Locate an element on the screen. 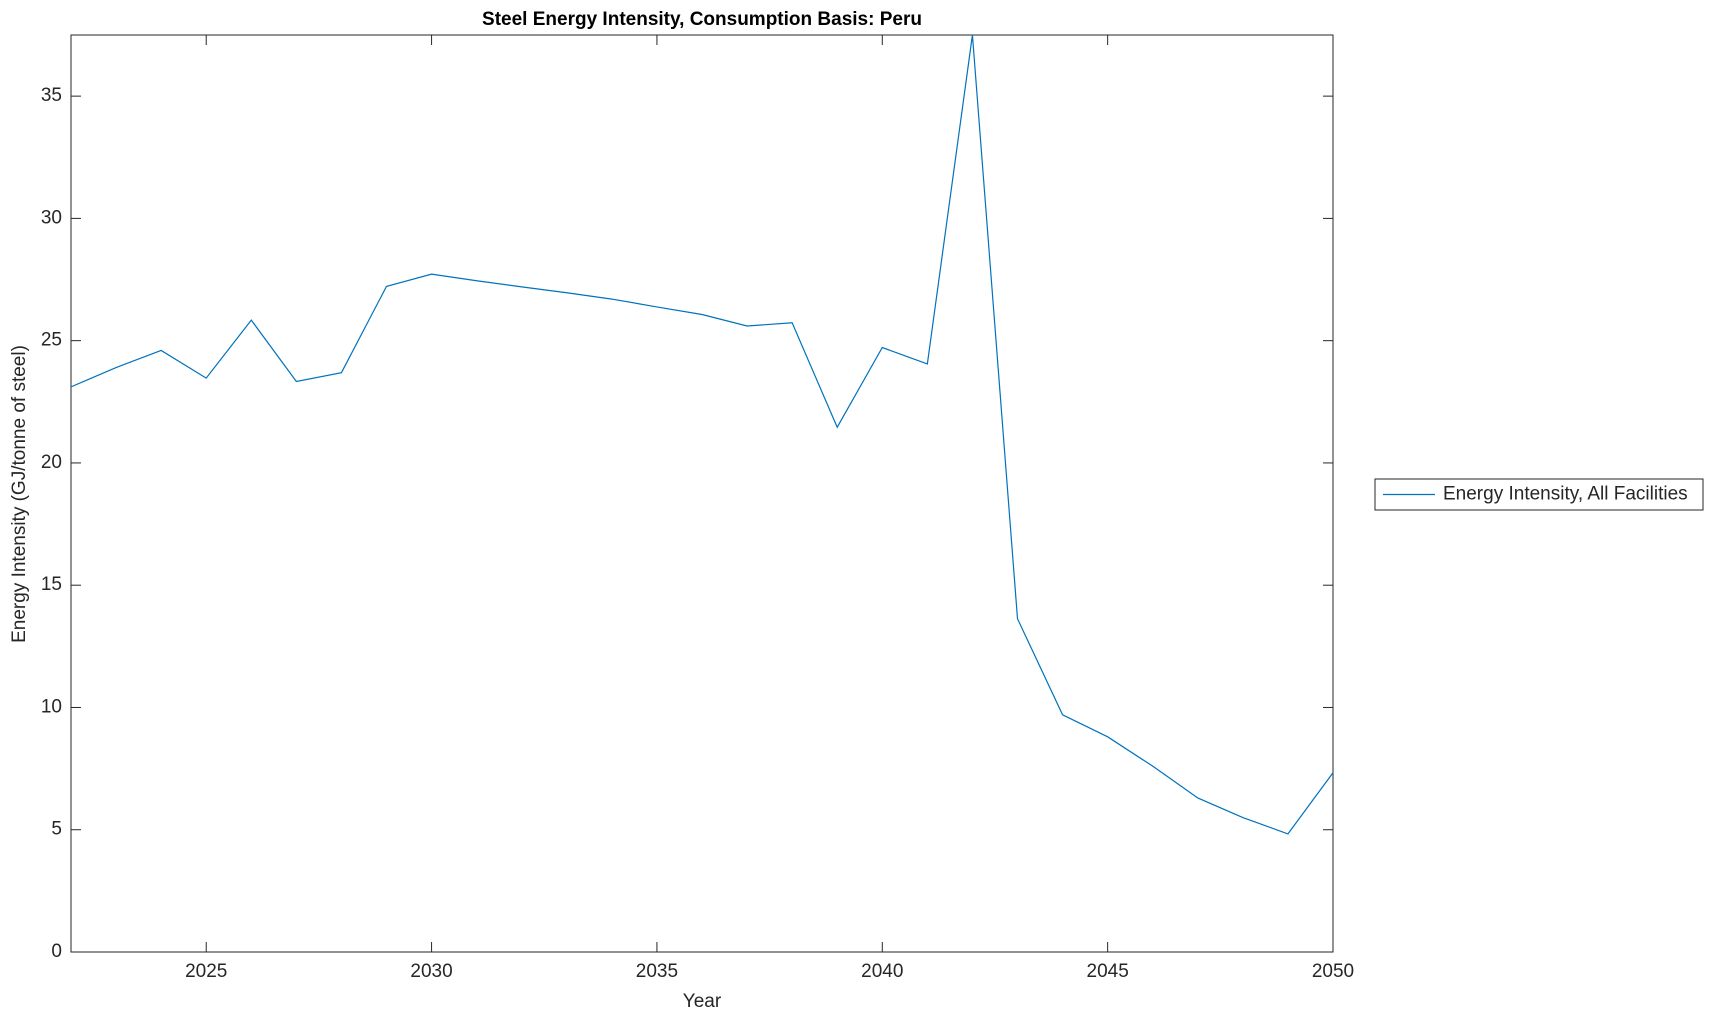 This screenshot has height=1021, width=1714. y-tick-label: 20 is located at coordinates (51, 462).